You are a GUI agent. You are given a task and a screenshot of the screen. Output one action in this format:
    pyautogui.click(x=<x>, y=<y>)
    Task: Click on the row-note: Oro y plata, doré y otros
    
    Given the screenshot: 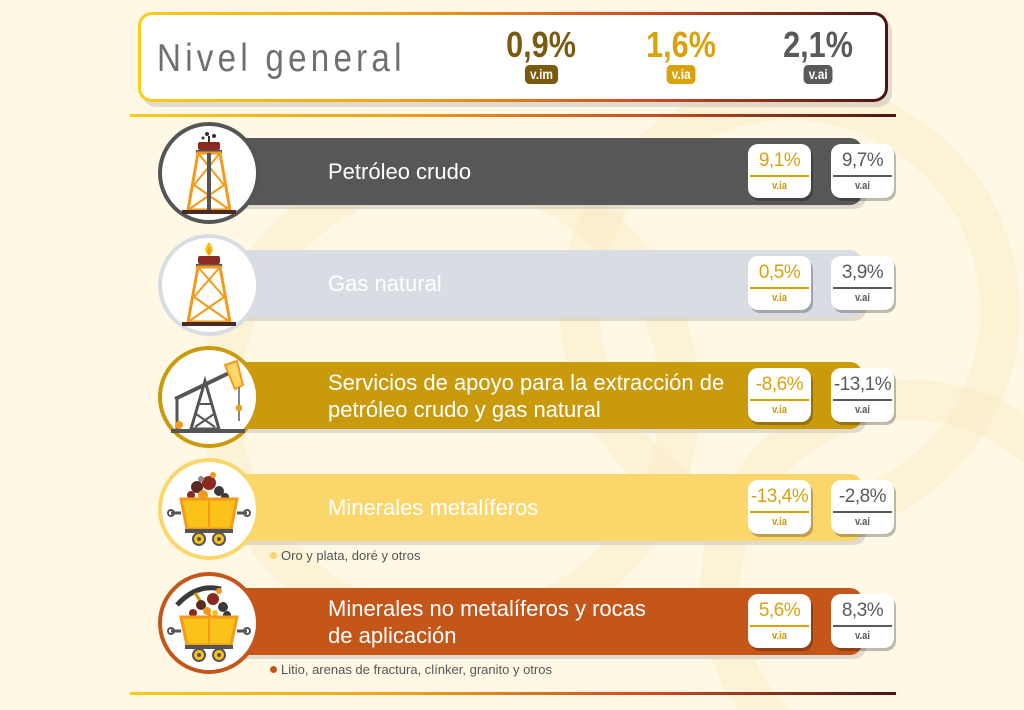 What is the action you would take?
    pyautogui.click(x=345, y=555)
    